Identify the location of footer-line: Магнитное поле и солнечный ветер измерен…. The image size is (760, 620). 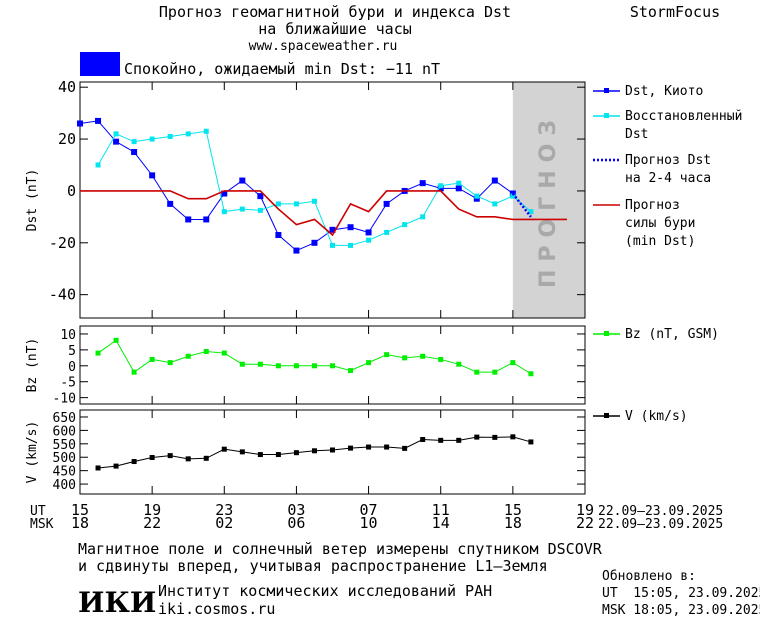
(340, 549).